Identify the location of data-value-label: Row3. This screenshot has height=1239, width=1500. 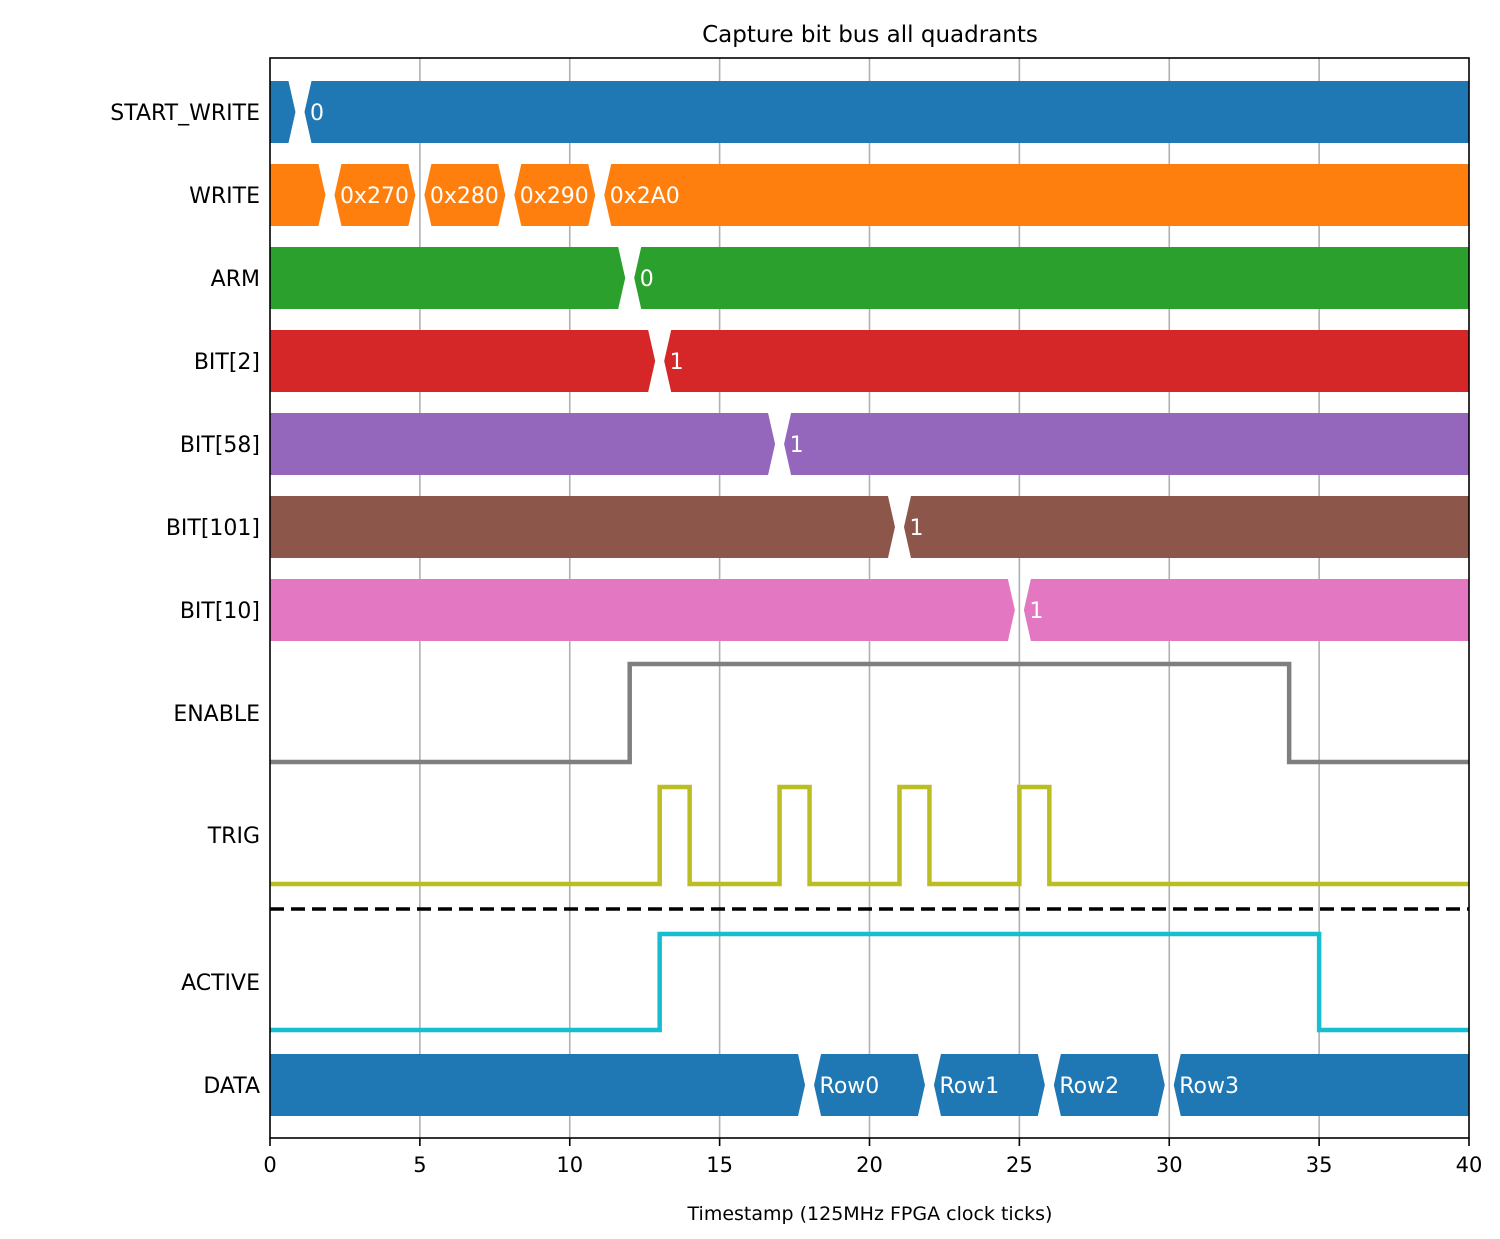
(1209, 1086).